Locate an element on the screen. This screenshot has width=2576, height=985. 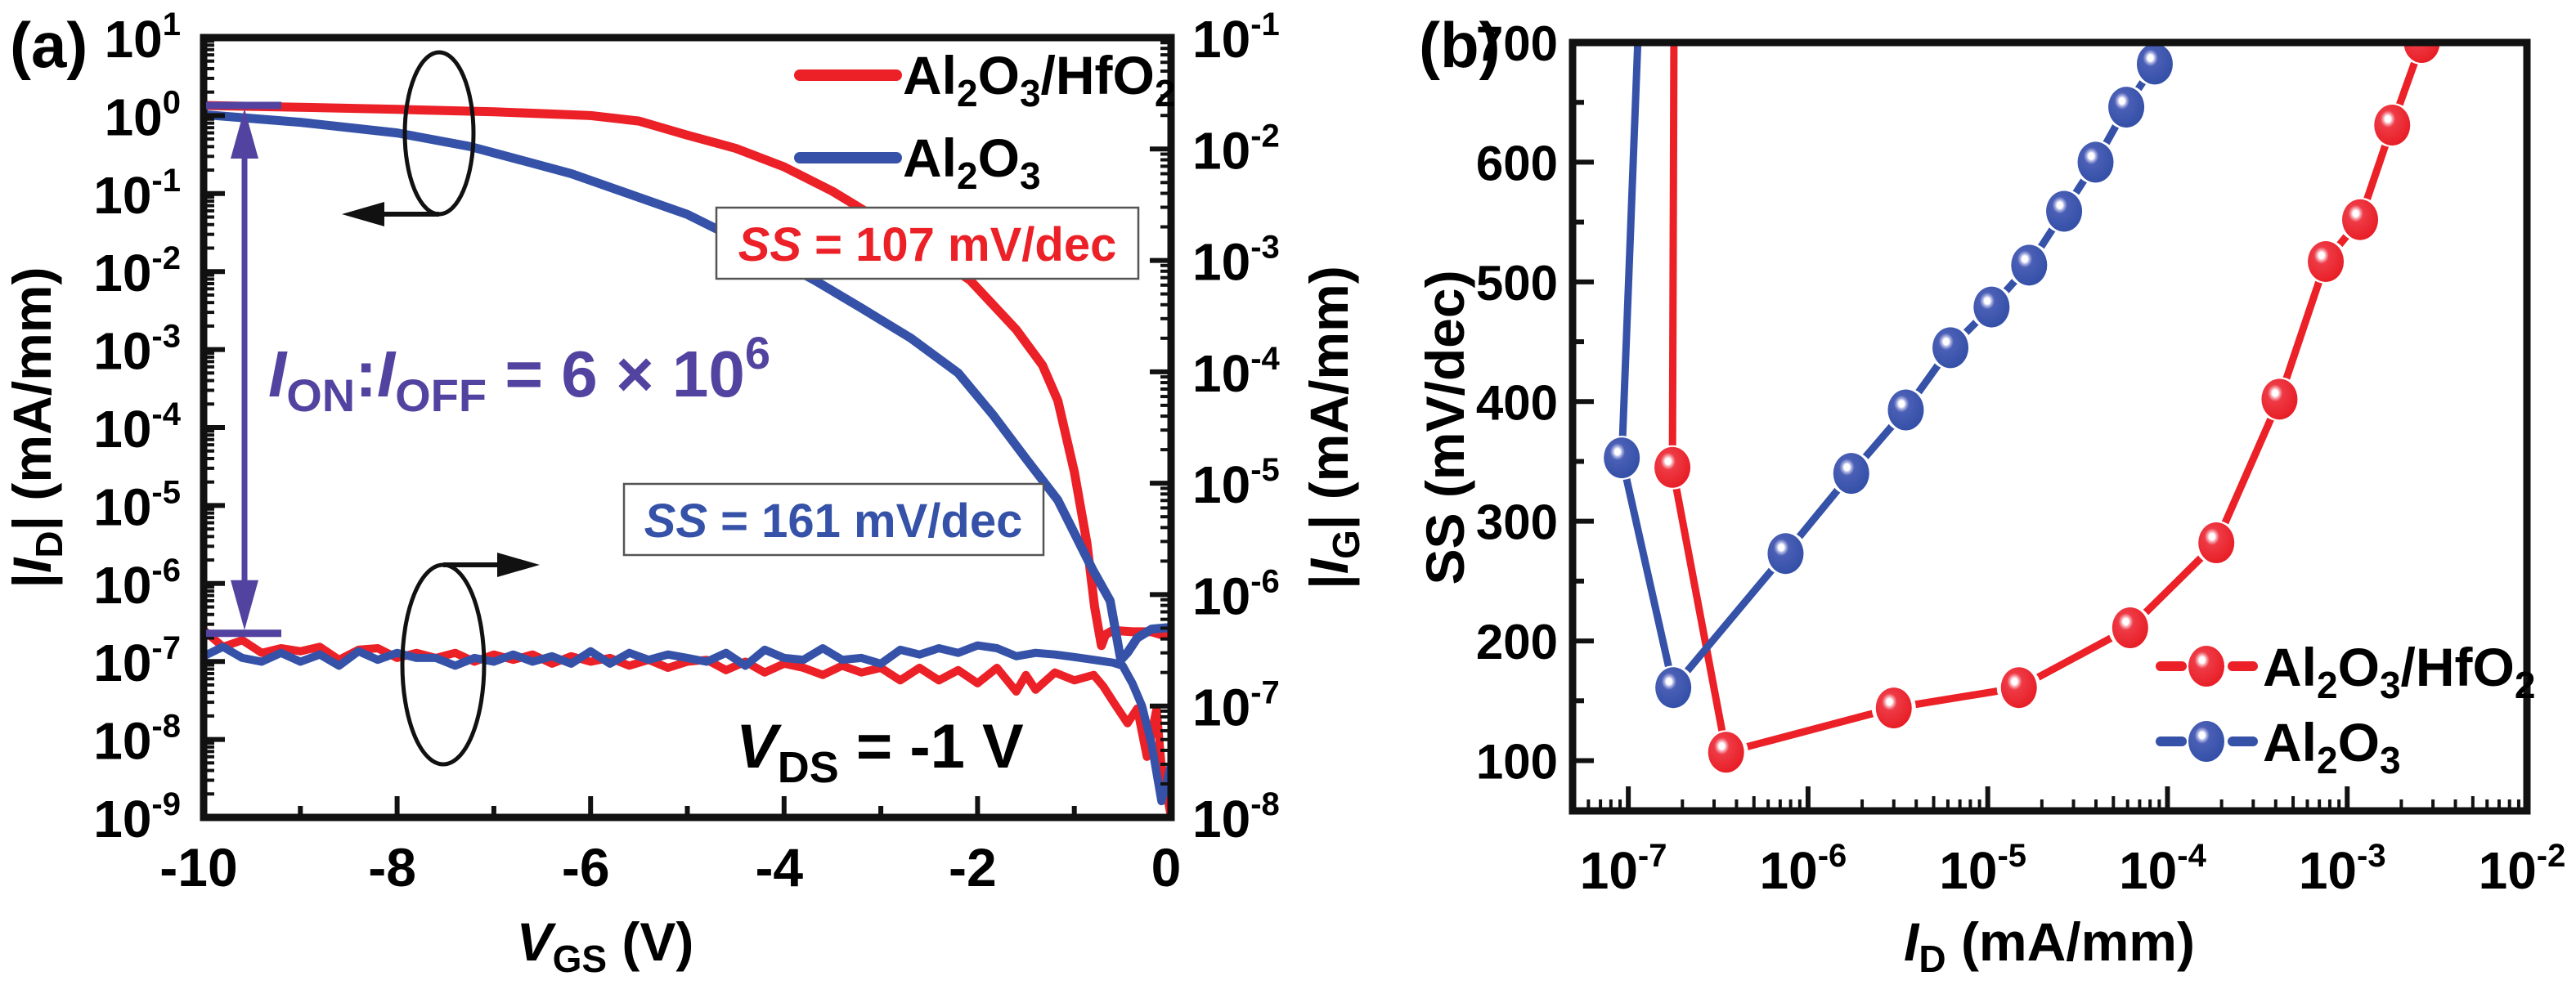
y-right-tick-label: 10⁻⁷ is located at coordinates (1236, 706).